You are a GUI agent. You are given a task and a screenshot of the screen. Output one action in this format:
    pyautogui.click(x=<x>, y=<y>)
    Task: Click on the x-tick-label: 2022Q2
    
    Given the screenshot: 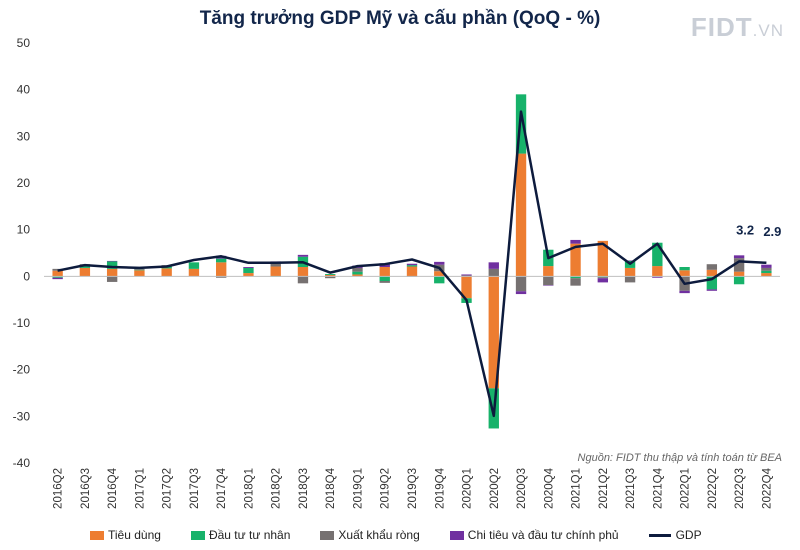 What is the action you would take?
    pyautogui.click(x=713, y=488)
    